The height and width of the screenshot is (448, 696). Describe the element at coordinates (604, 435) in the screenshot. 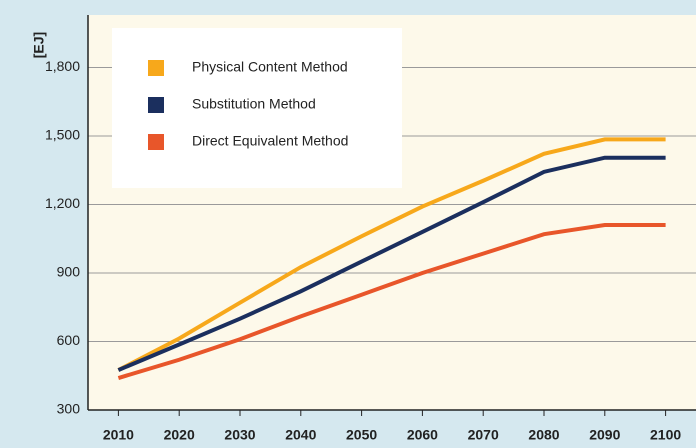

I see `x-tick-label: 2090` at that location.